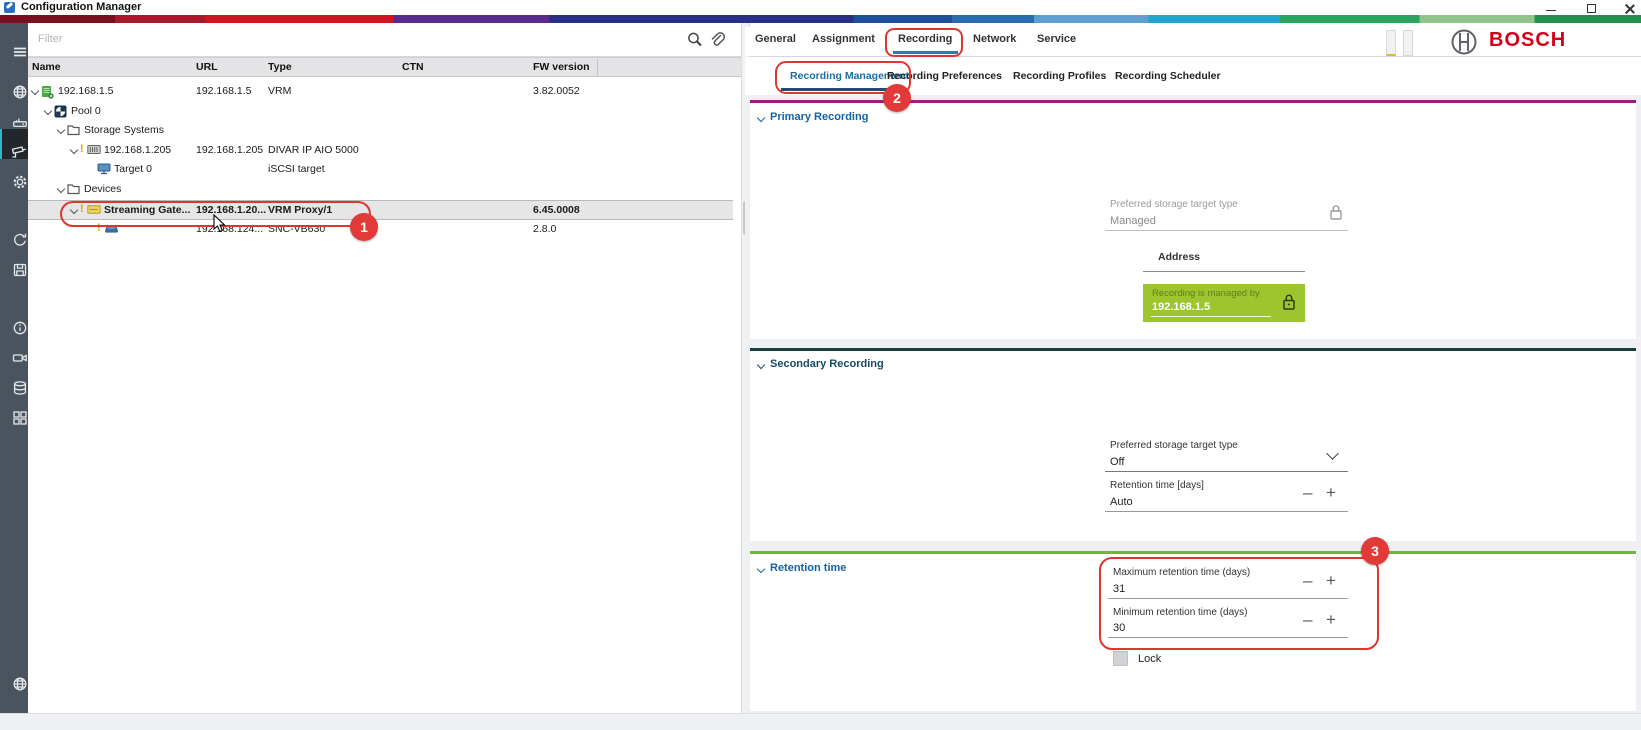 This screenshot has width=1641, height=730. I want to click on app-icon, so click(9, 7).